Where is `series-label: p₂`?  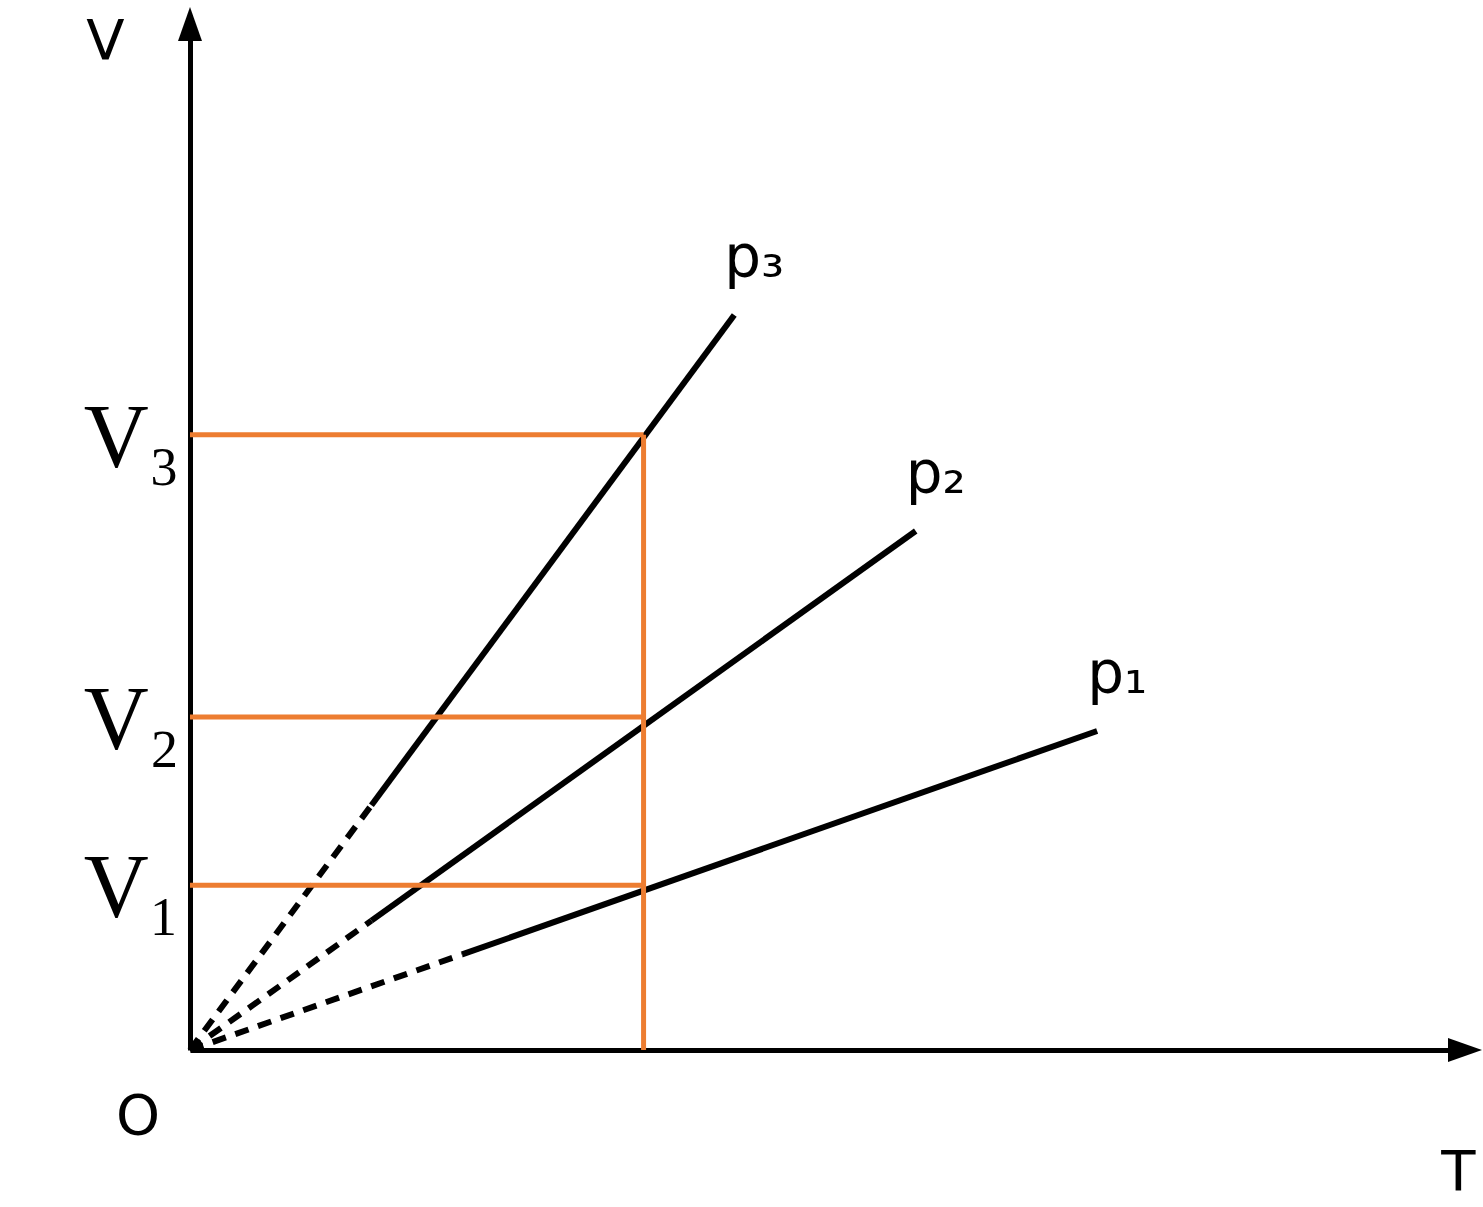 series-label: p₂ is located at coordinates (935, 473).